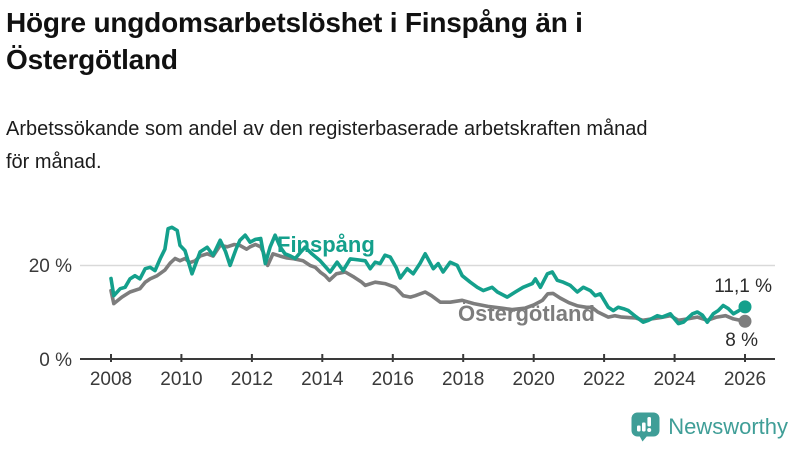 This screenshot has width=800, height=450. Describe the element at coordinates (745, 379) in the screenshot. I see `x-tick-label: 2026` at that location.